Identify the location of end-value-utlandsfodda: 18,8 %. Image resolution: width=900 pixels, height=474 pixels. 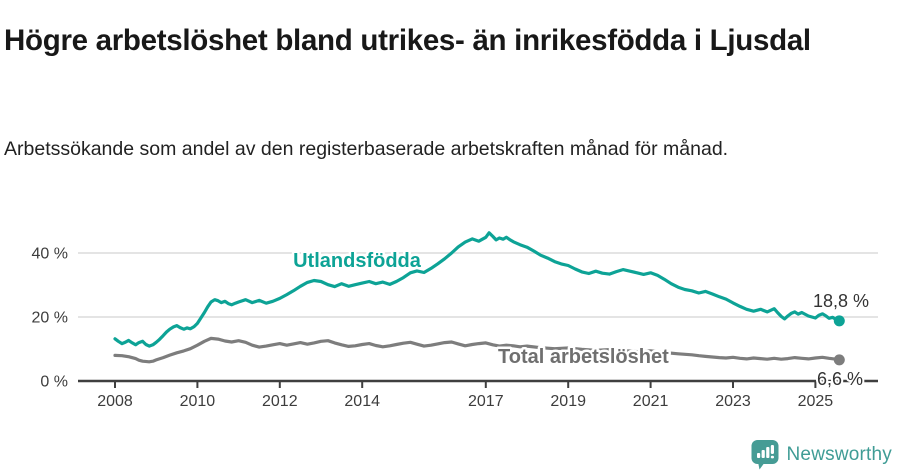
(841, 301).